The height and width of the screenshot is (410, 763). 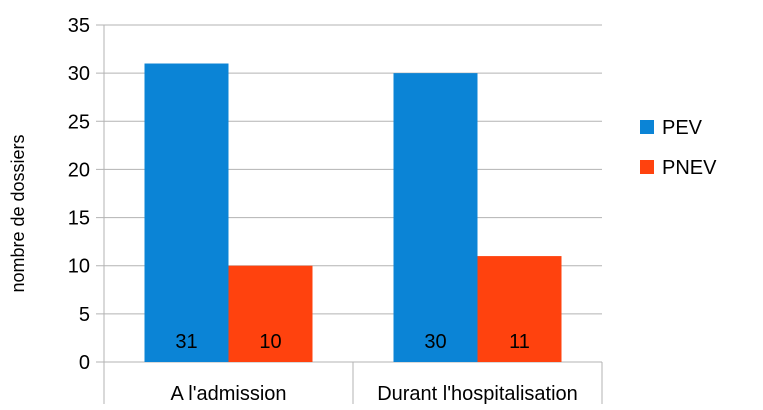 What do you see at coordinates (519, 342) in the screenshot?
I see `data-label: 11` at bounding box center [519, 342].